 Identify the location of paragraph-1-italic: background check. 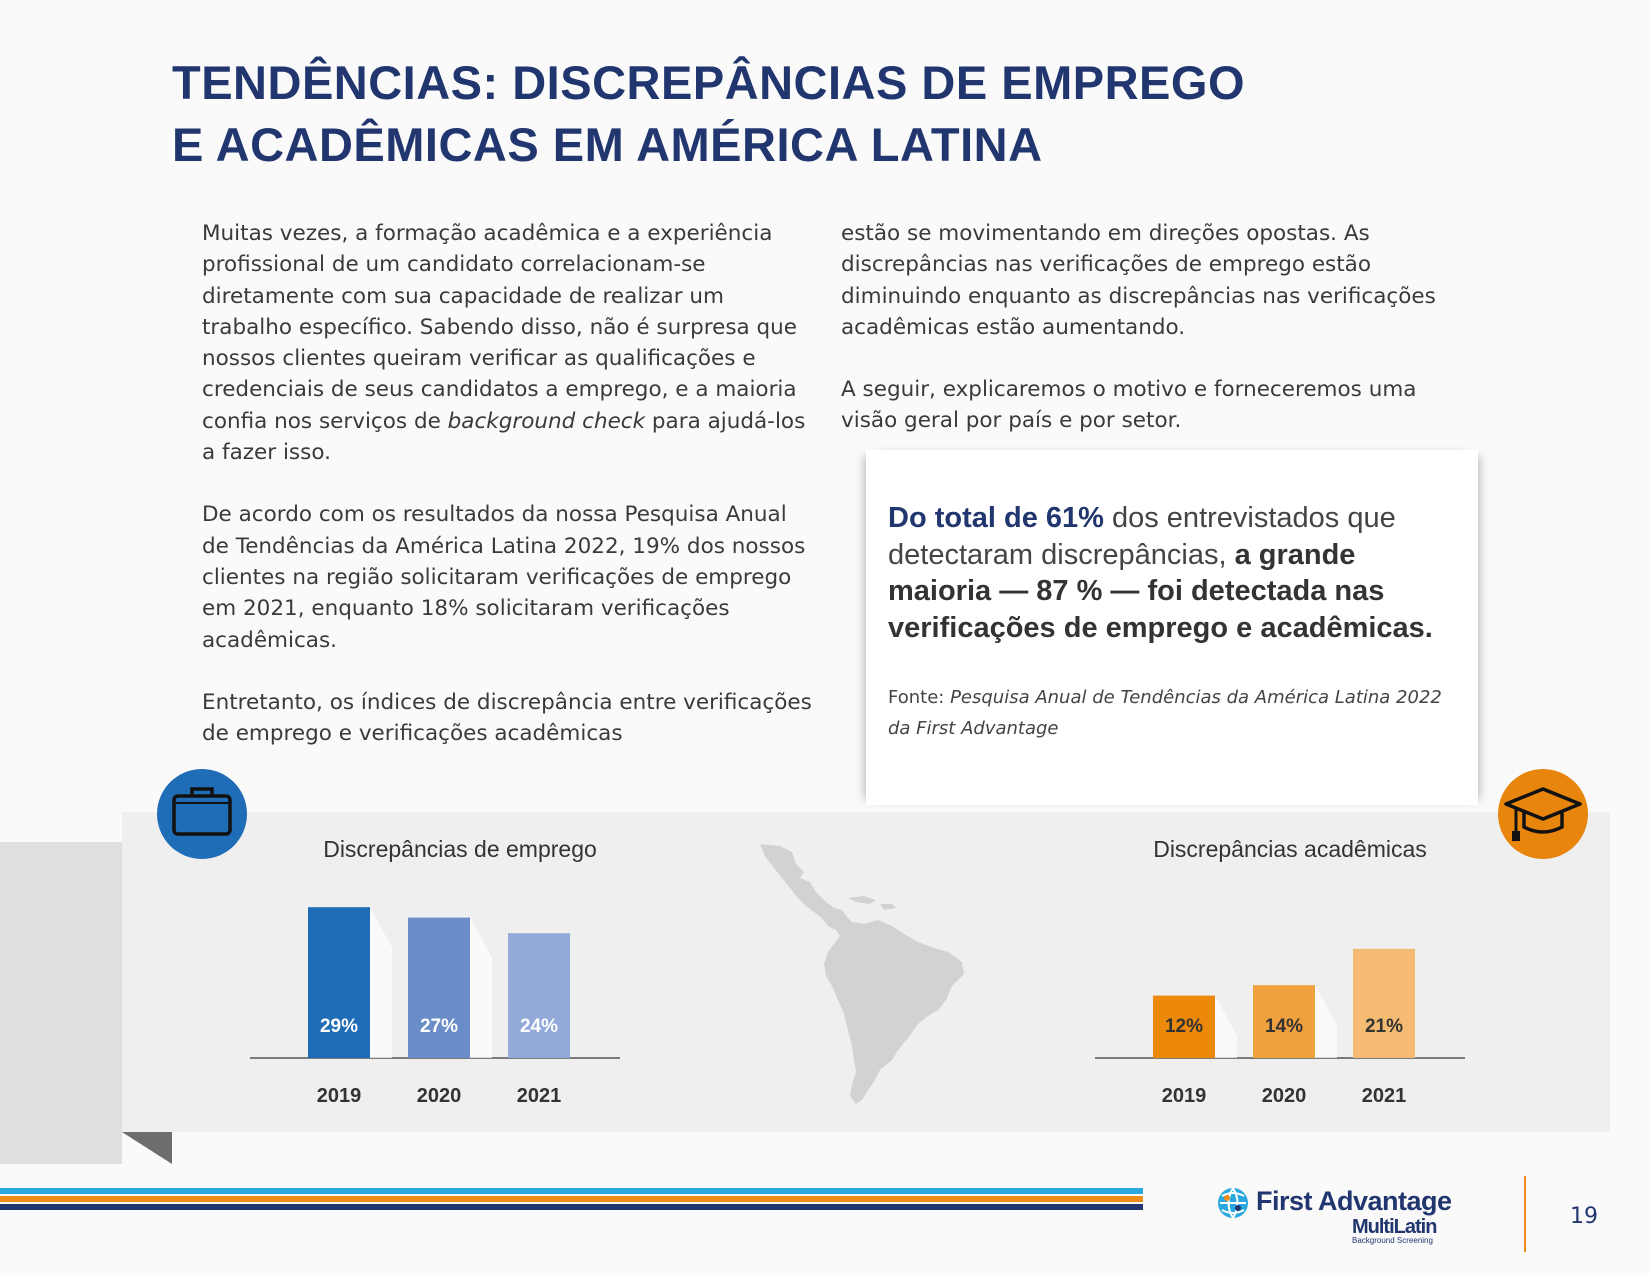
(546, 421).